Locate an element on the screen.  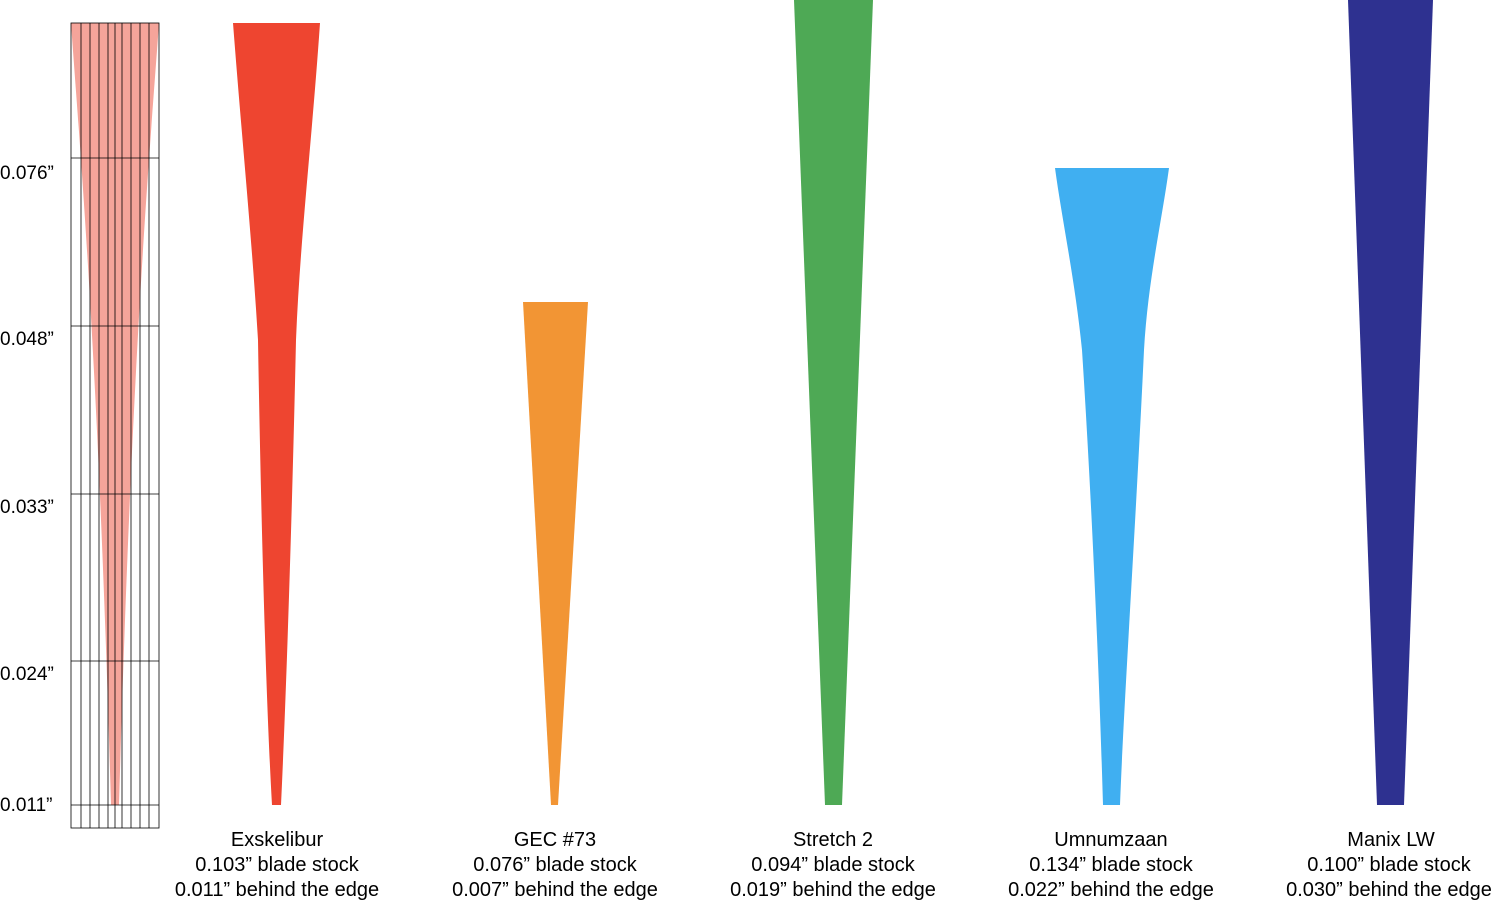
blade-profile-umnumzaan is located at coordinates (1112, 486).